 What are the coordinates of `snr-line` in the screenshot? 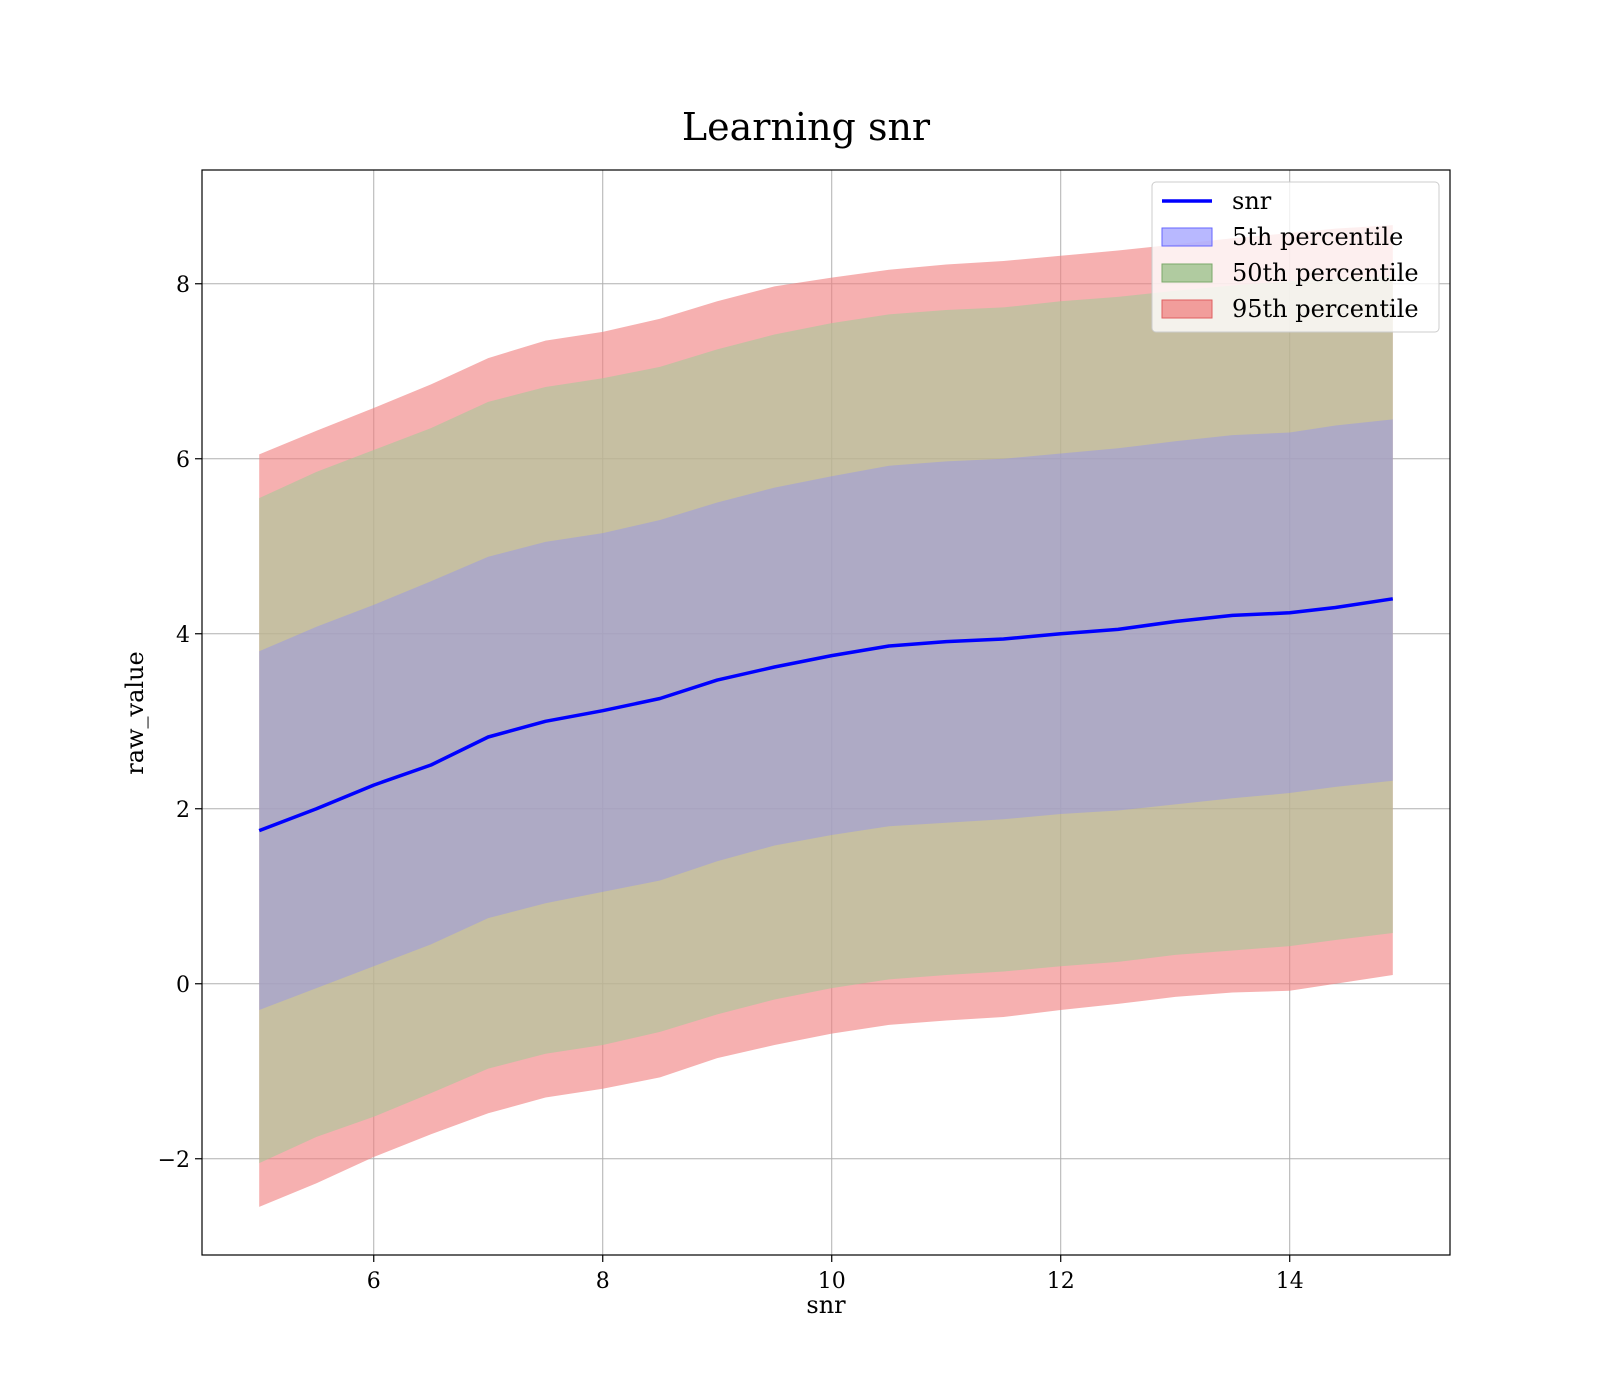 It's located at (826, 715).